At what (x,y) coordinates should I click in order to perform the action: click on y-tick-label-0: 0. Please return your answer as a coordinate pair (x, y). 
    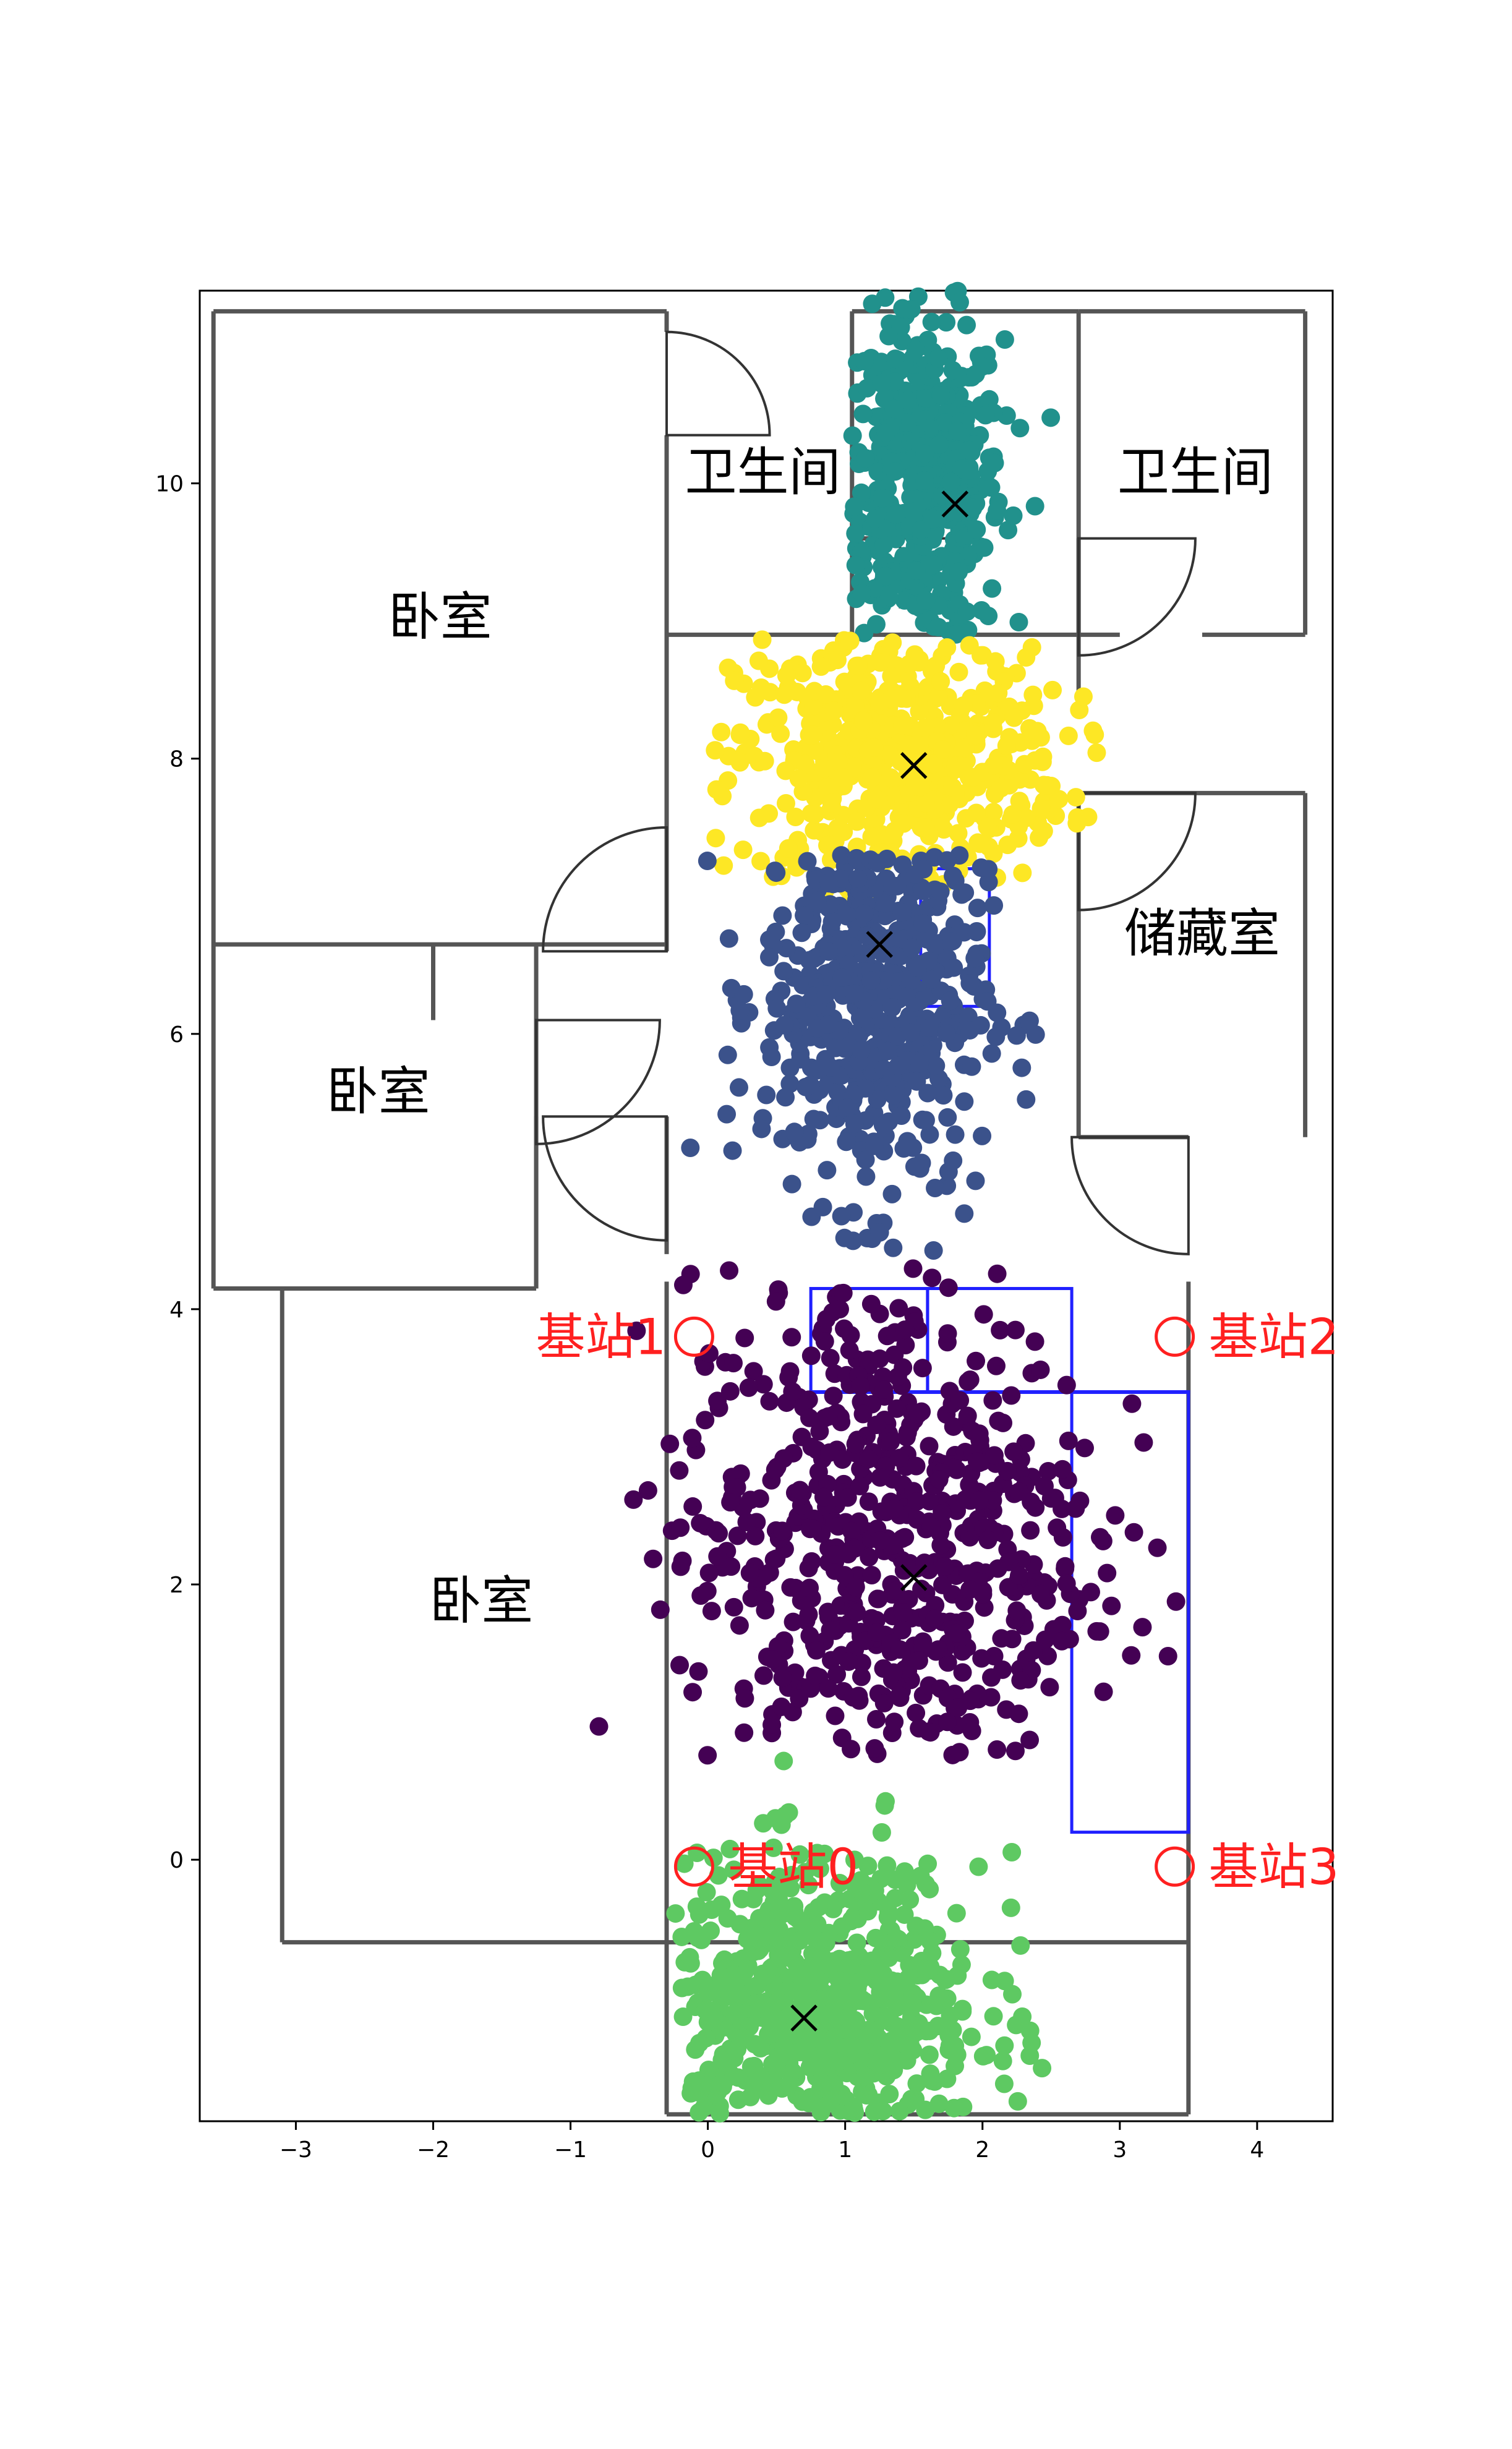
    Looking at the image, I should click on (176, 1861).